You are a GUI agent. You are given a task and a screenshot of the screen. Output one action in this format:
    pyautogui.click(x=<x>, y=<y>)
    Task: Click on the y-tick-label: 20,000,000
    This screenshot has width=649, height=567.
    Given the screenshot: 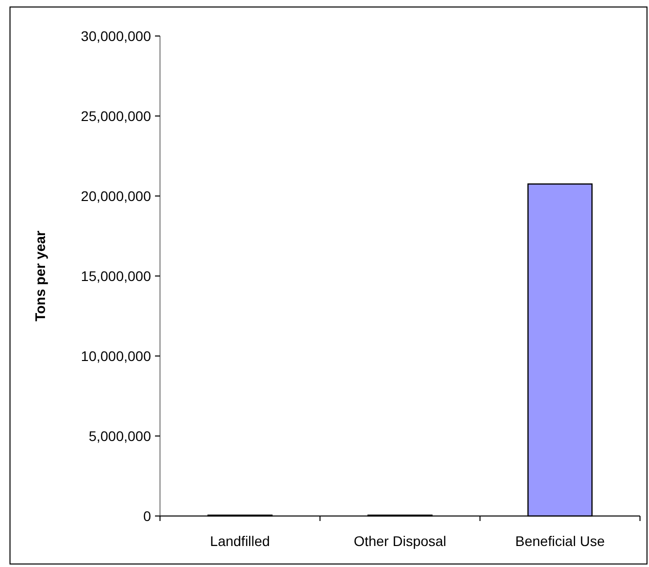 What is the action you would take?
    pyautogui.click(x=116, y=196)
    